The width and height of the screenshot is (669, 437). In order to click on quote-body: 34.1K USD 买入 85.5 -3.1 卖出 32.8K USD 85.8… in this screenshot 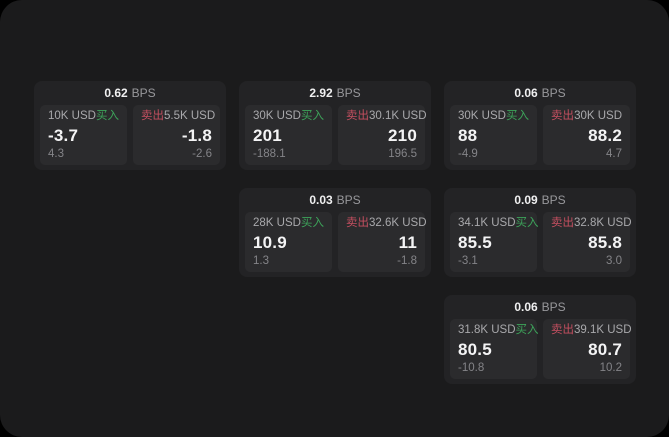, I will do `click(541, 242)`.